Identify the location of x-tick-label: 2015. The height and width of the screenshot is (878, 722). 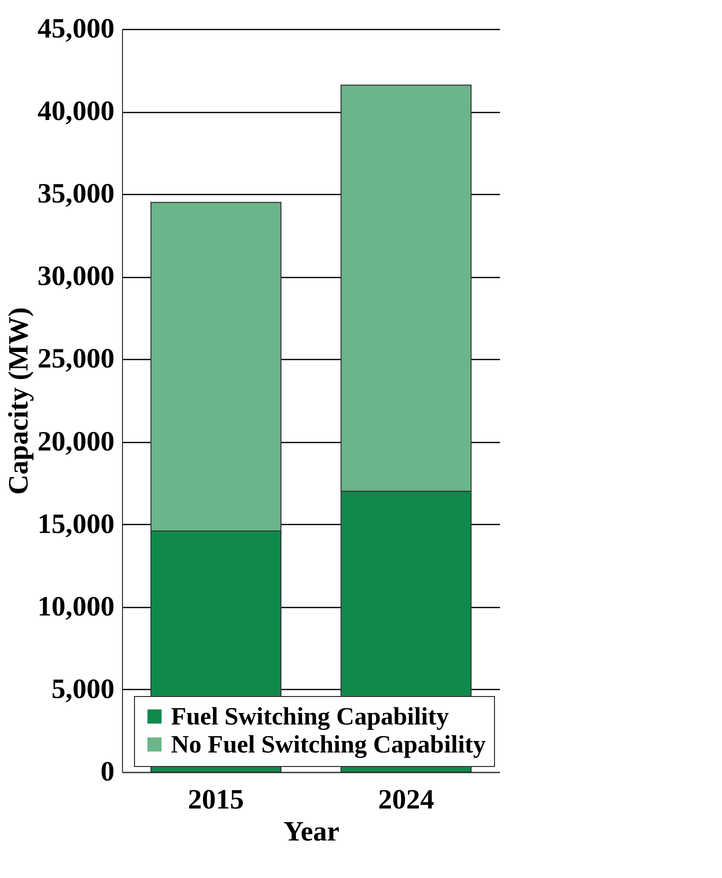
(216, 800).